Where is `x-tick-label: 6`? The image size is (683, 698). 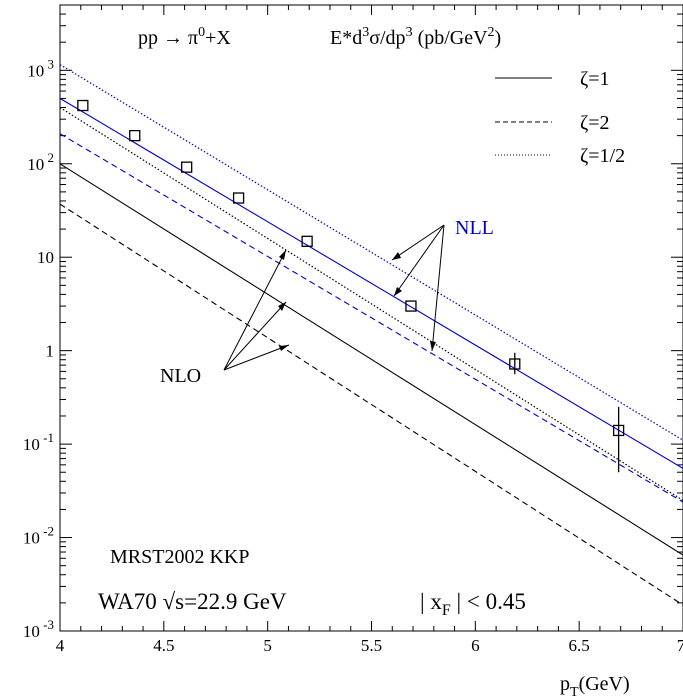
x-tick-label: 6 is located at coordinates (475, 645).